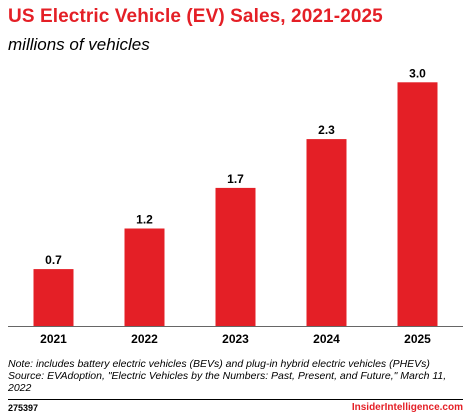 Image resolution: width=471 pixels, height=420 pixels. I want to click on x-tick-label-2023: 2023, so click(235, 339).